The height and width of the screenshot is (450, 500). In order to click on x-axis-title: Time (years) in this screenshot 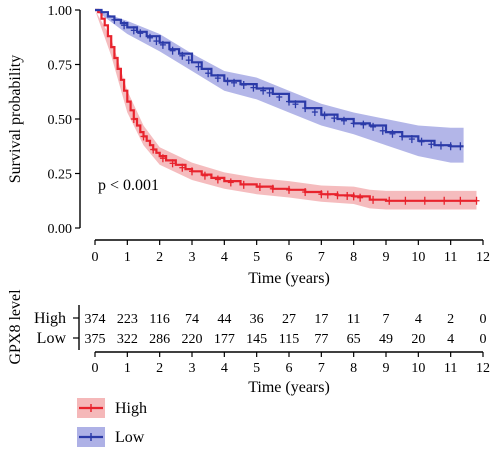, I will do `click(289, 278)`.